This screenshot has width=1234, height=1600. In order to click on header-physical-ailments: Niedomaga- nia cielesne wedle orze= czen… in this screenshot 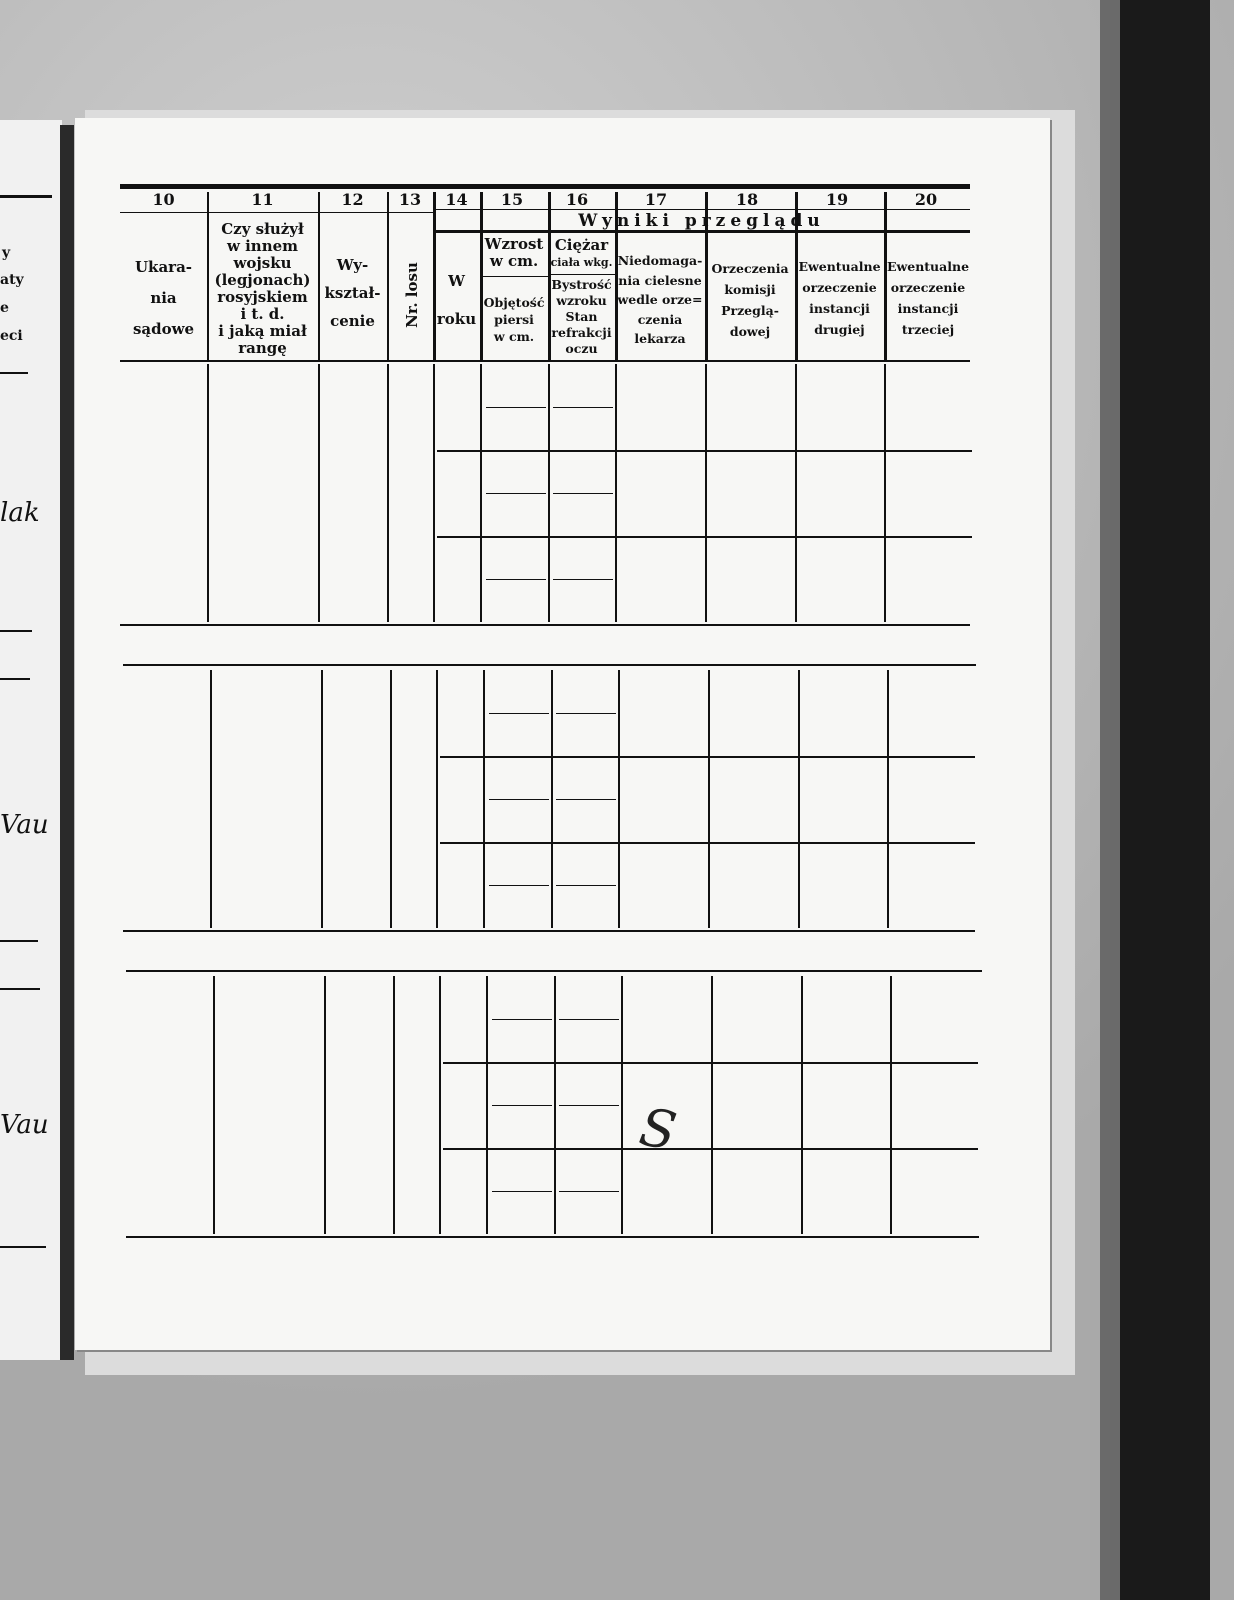, I will do `click(660, 299)`.